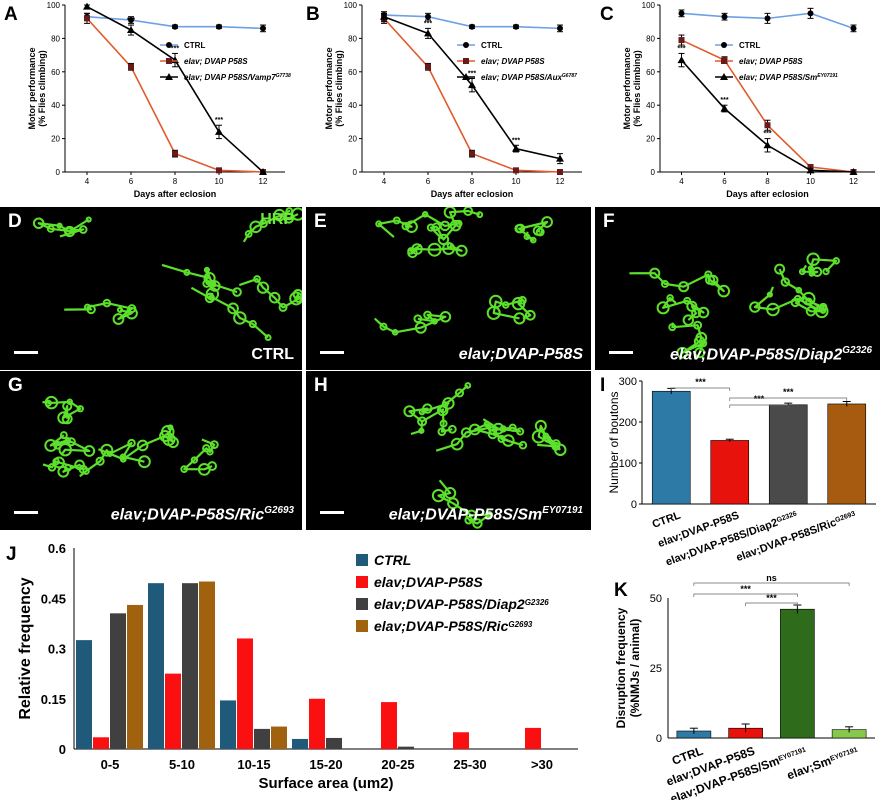  What do you see at coordinates (681, 181) in the screenshot?
I see `x-tick-label: 4` at bounding box center [681, 181].